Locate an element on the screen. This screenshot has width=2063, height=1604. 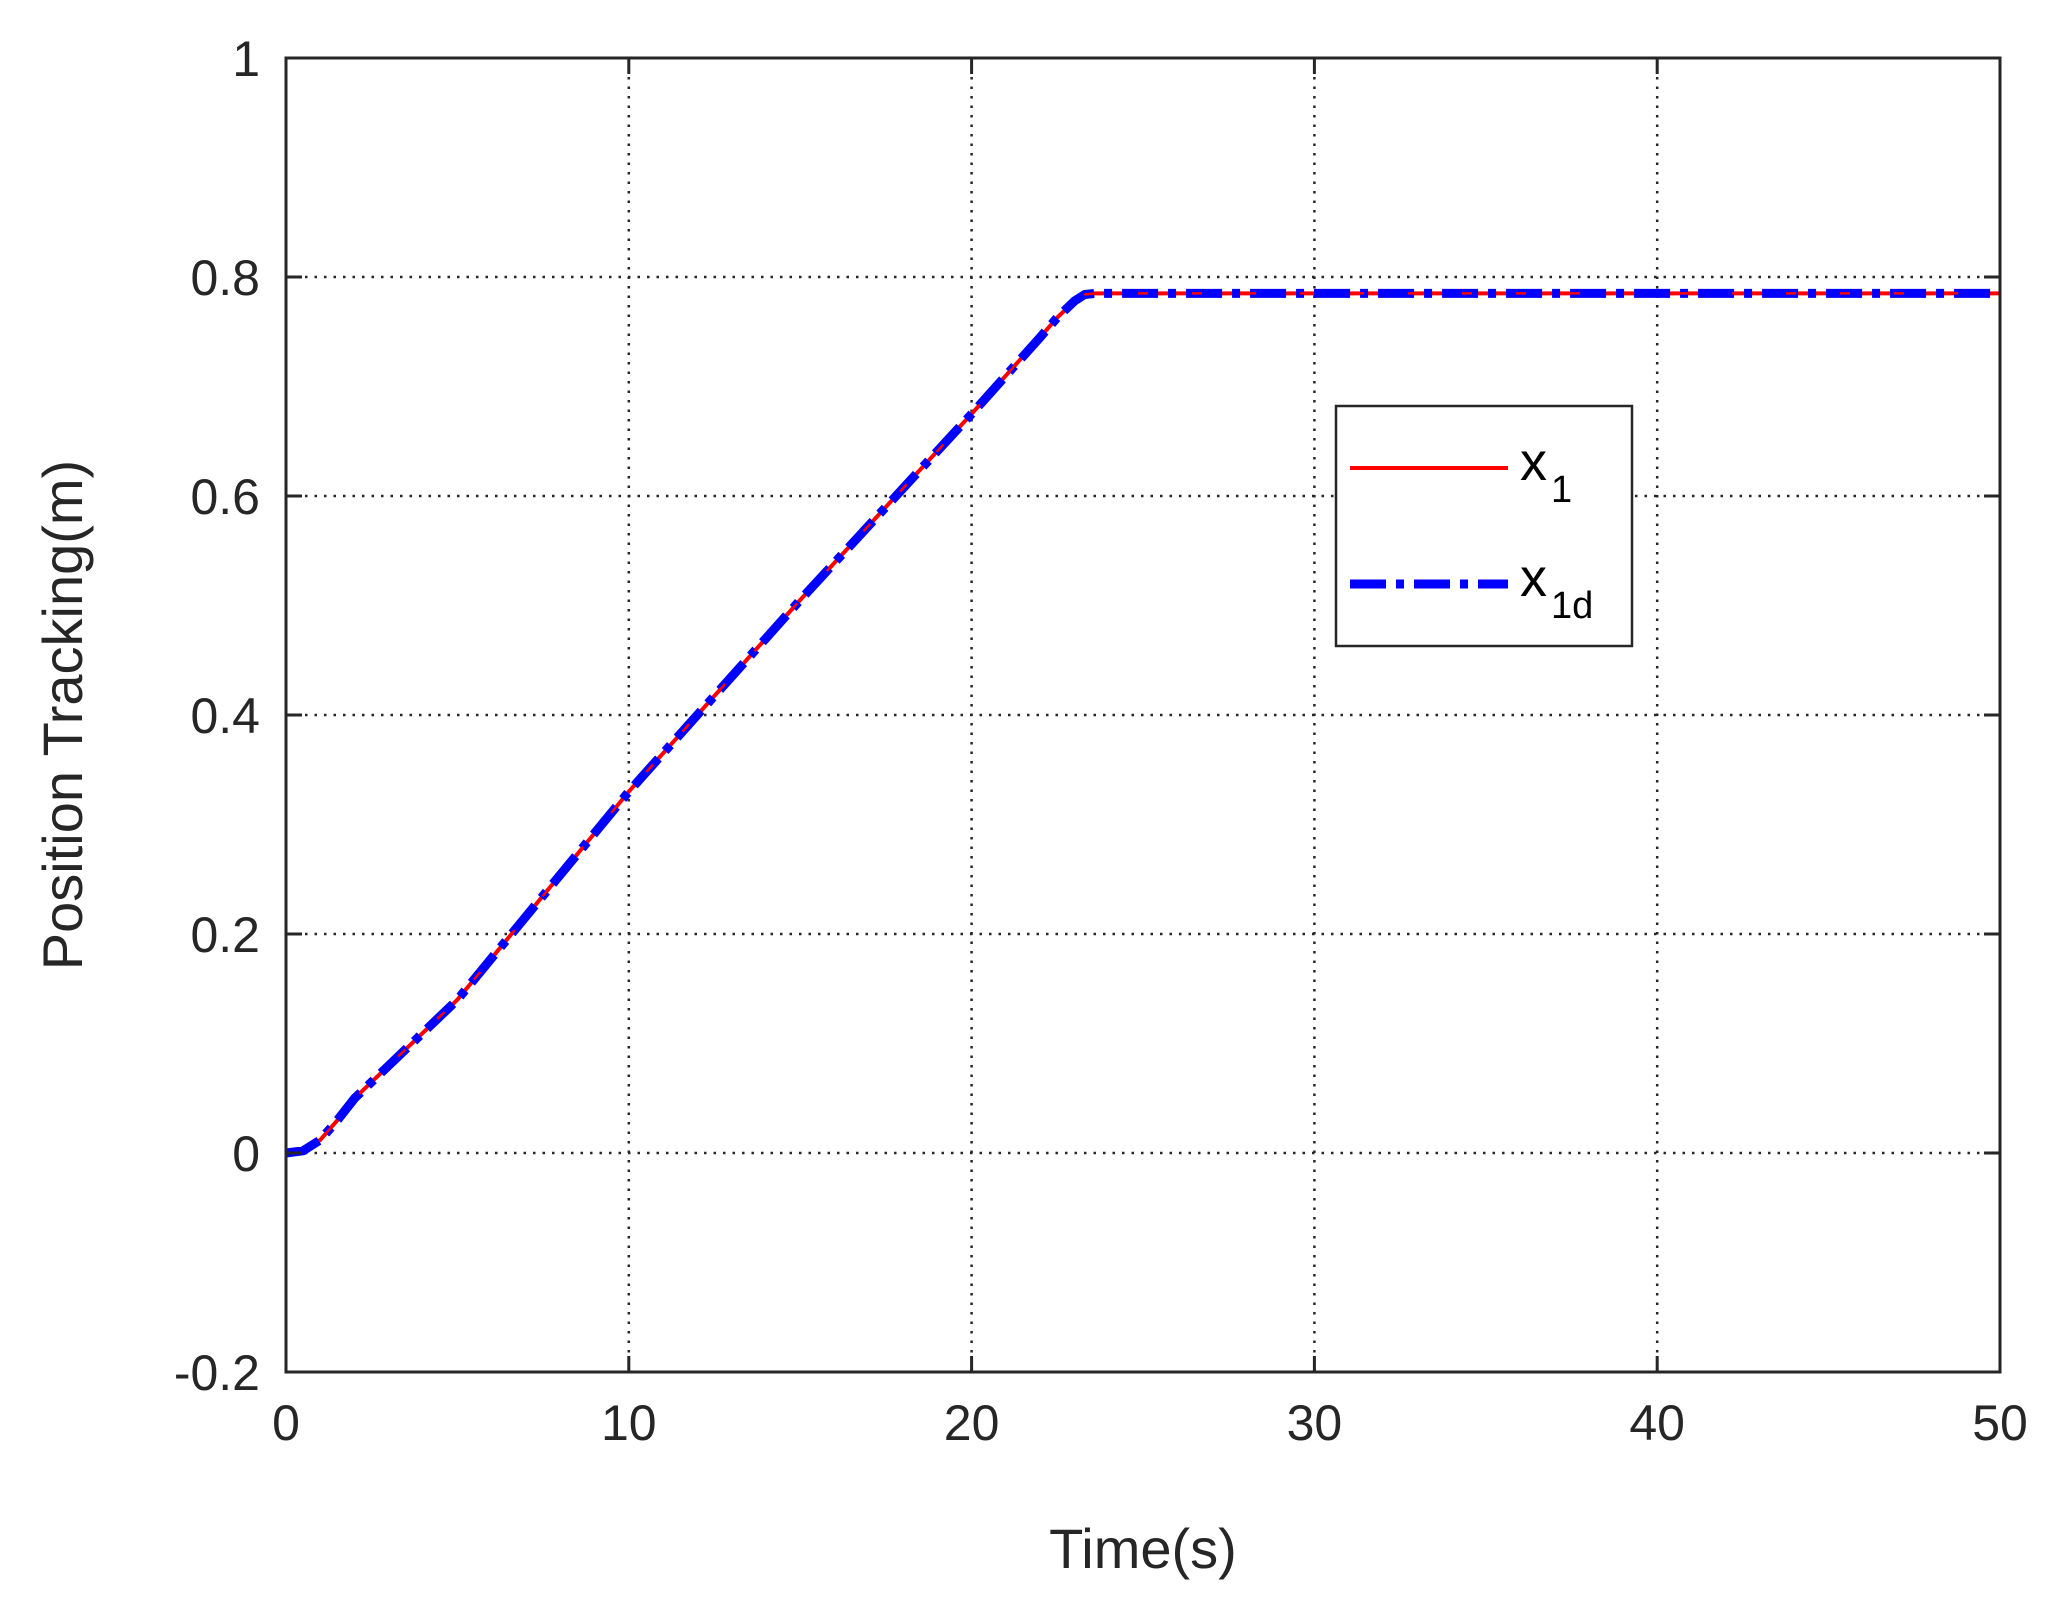
y-tick-label-4: 0.6 is located at coordinates (225, 497).